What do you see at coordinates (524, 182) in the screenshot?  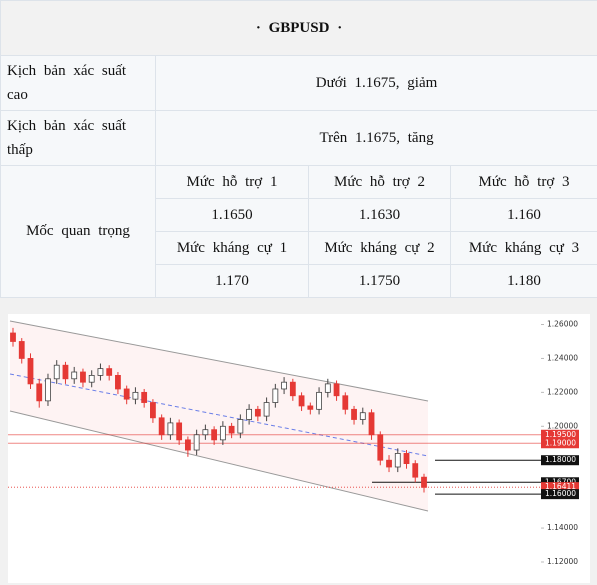 I see `level-name: Mức hỗ trợ 3` at bounding box center [524, 182].